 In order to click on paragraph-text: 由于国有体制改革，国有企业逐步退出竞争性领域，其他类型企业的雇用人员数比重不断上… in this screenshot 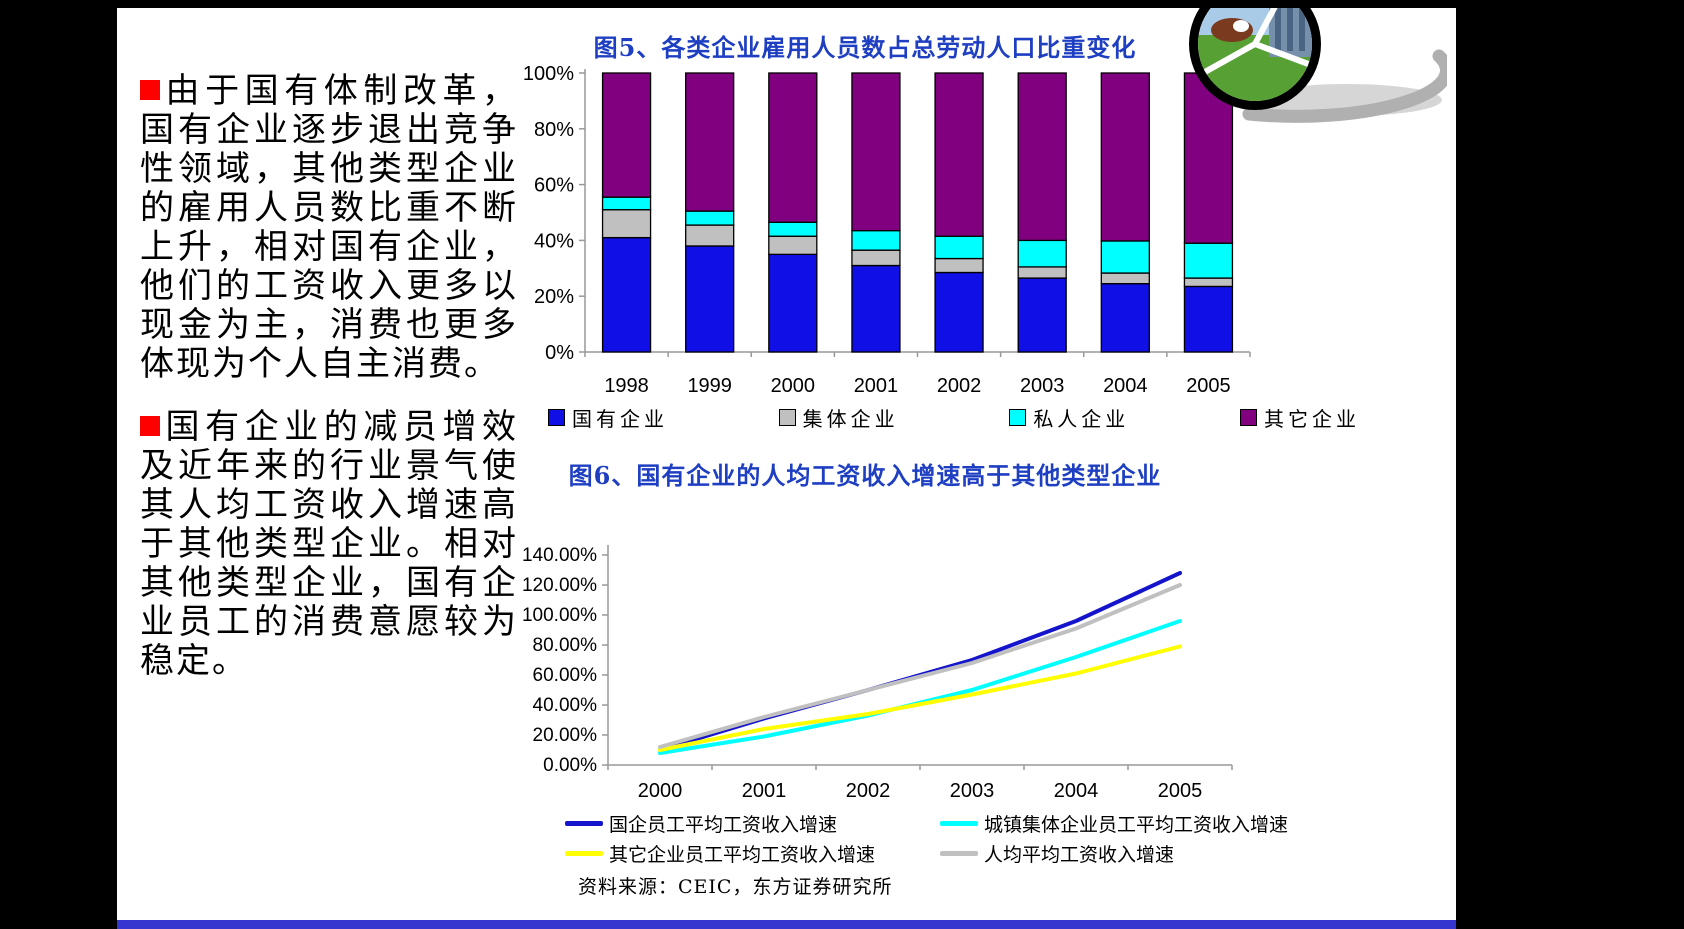, I will do `click(329, 227)`.